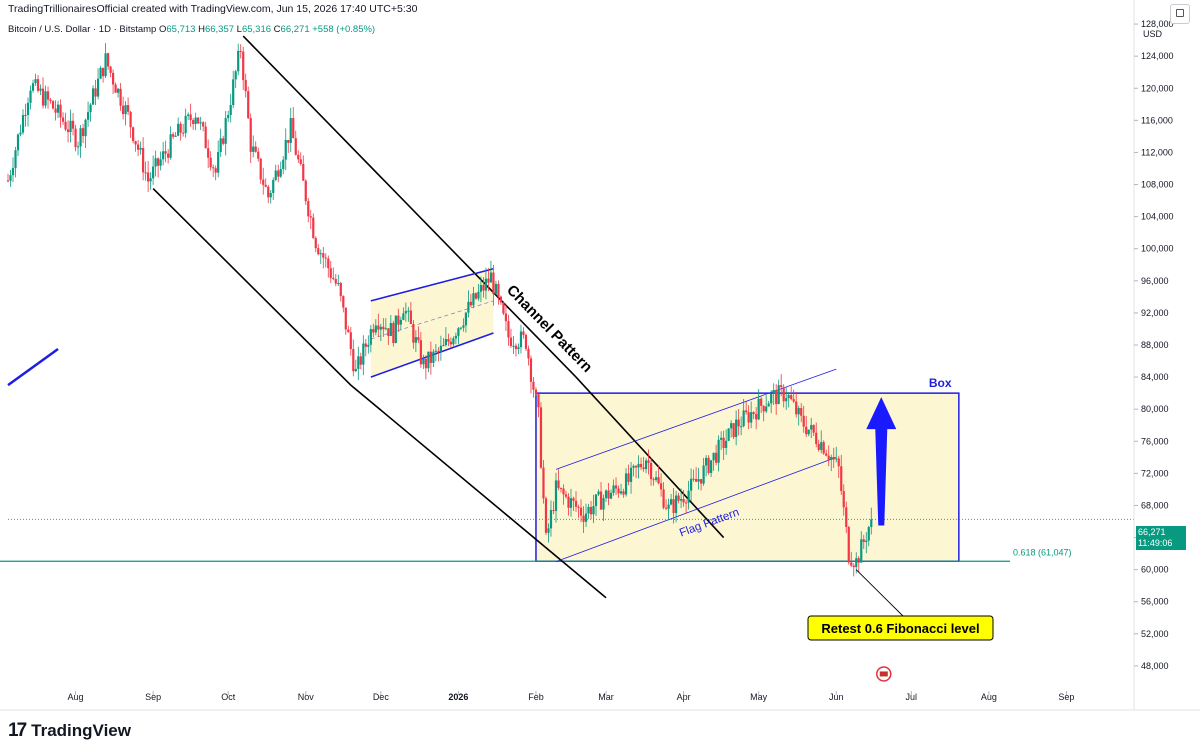  I want to click on left-trend-segment, so click(33, 367).